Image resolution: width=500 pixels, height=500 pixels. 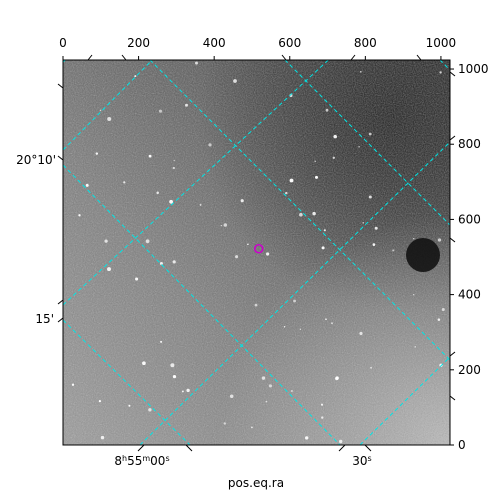 I want to click on top-tick-label: 0, so click(x=63, y=43).